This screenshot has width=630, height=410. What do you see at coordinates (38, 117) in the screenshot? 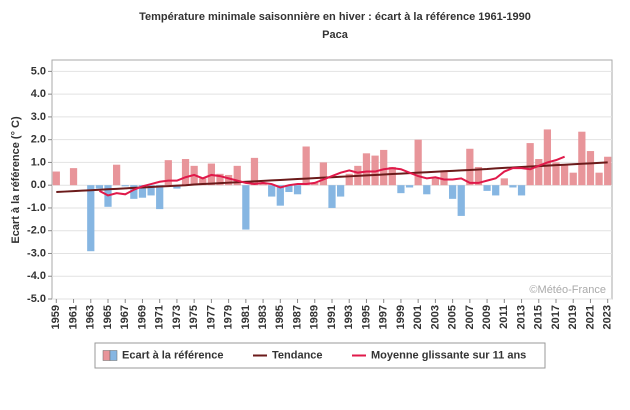
I see `y-tick-label: 3.0` at bounding box center [38, 117].